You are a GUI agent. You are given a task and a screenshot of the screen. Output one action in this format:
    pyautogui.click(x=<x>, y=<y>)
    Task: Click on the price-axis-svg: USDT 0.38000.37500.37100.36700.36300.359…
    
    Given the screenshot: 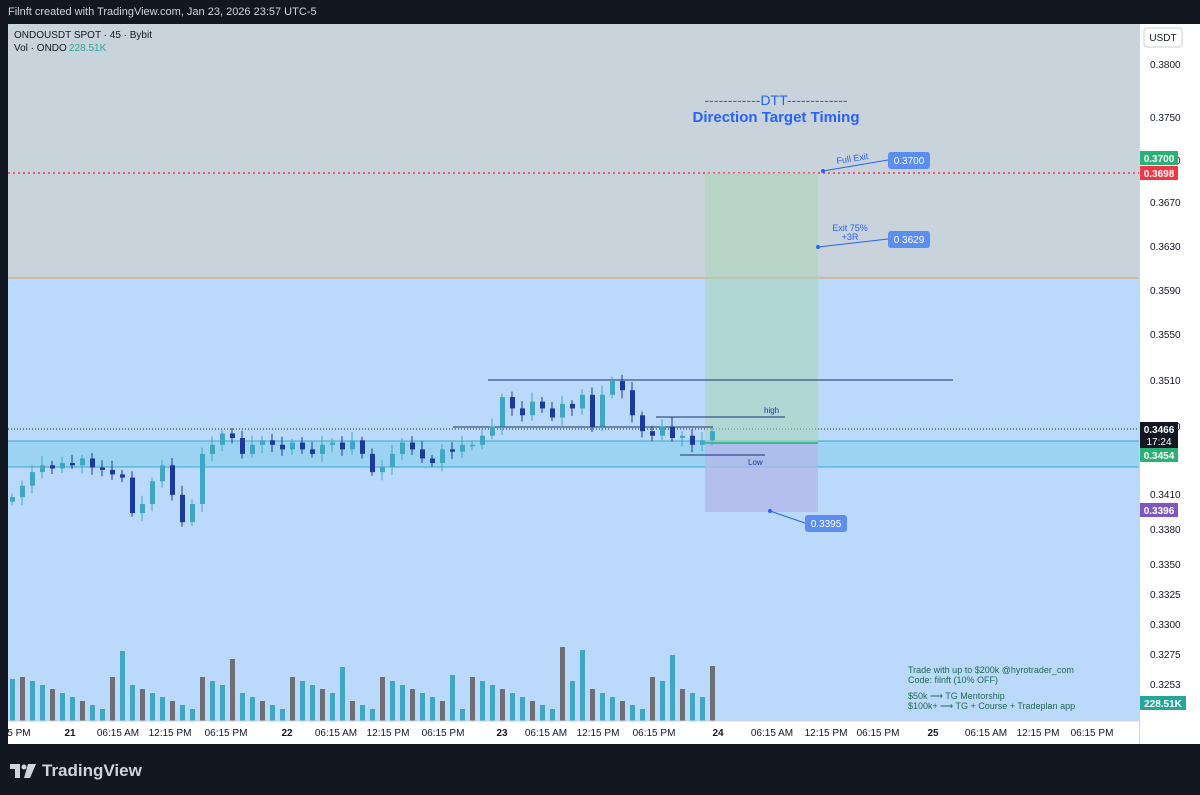 What is the action you would take?
    pyautogui.click(x=1170, y=384)
    